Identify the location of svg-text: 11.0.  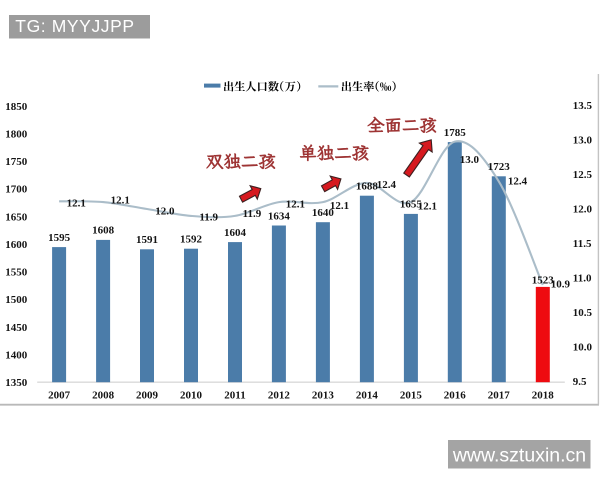
(582, 279).